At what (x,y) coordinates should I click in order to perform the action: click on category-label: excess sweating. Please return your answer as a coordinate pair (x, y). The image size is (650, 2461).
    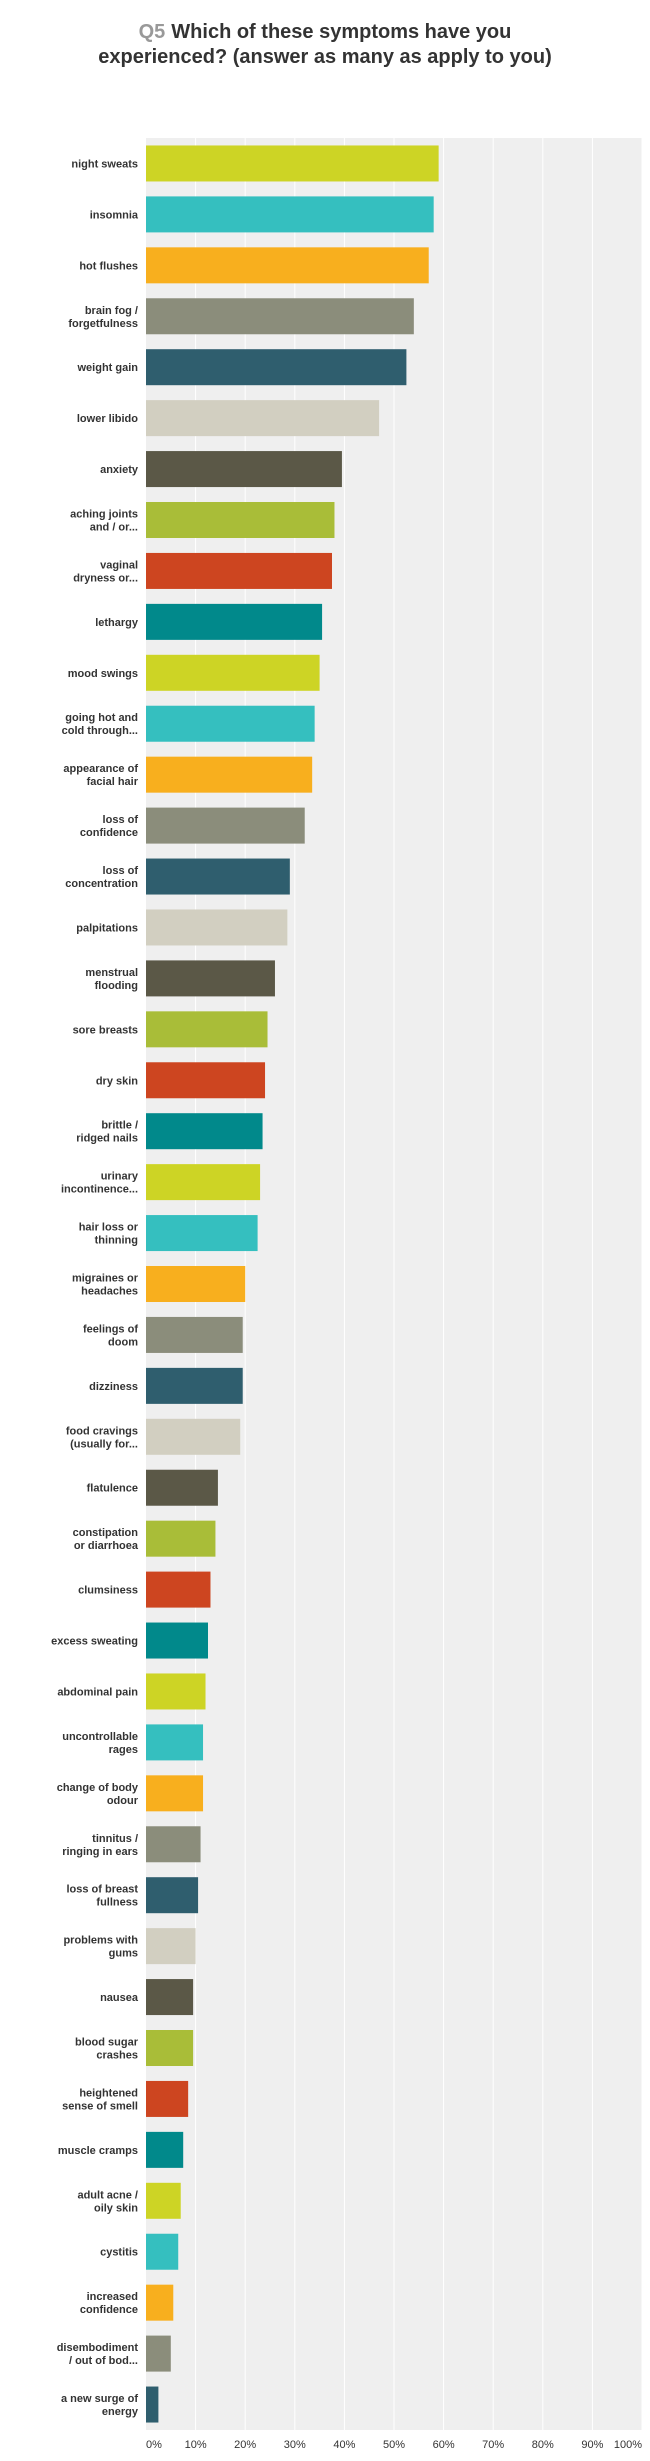
    Looking at the image, I should click on (94, 1642).